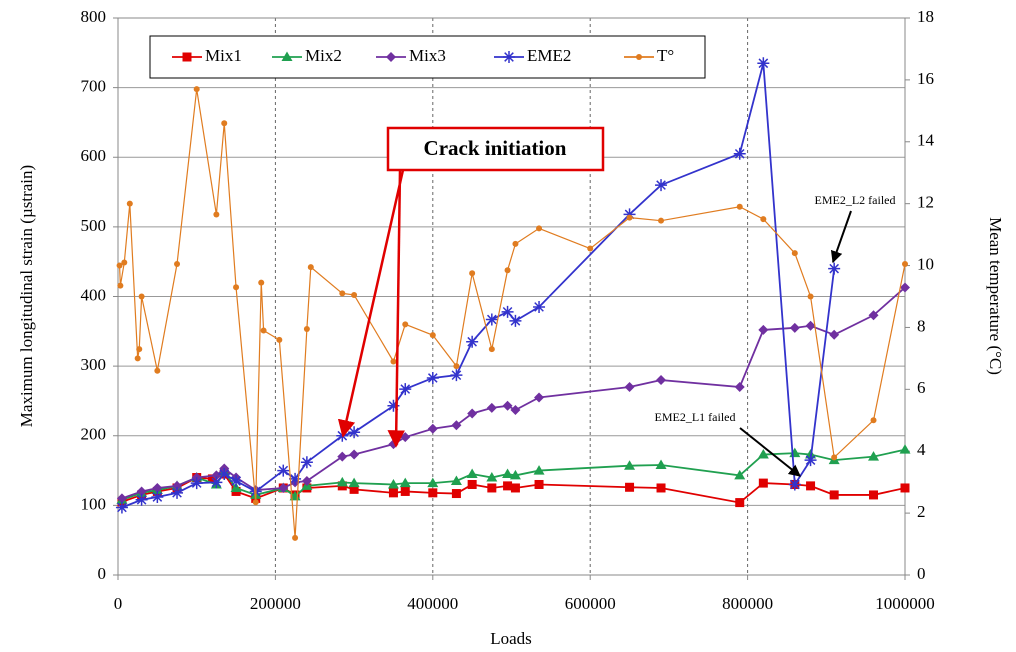  What do you see at coordinates (925, 202) in the screenshot?
I see `y2-tick-label: 12` at bounding box center [925, 202].